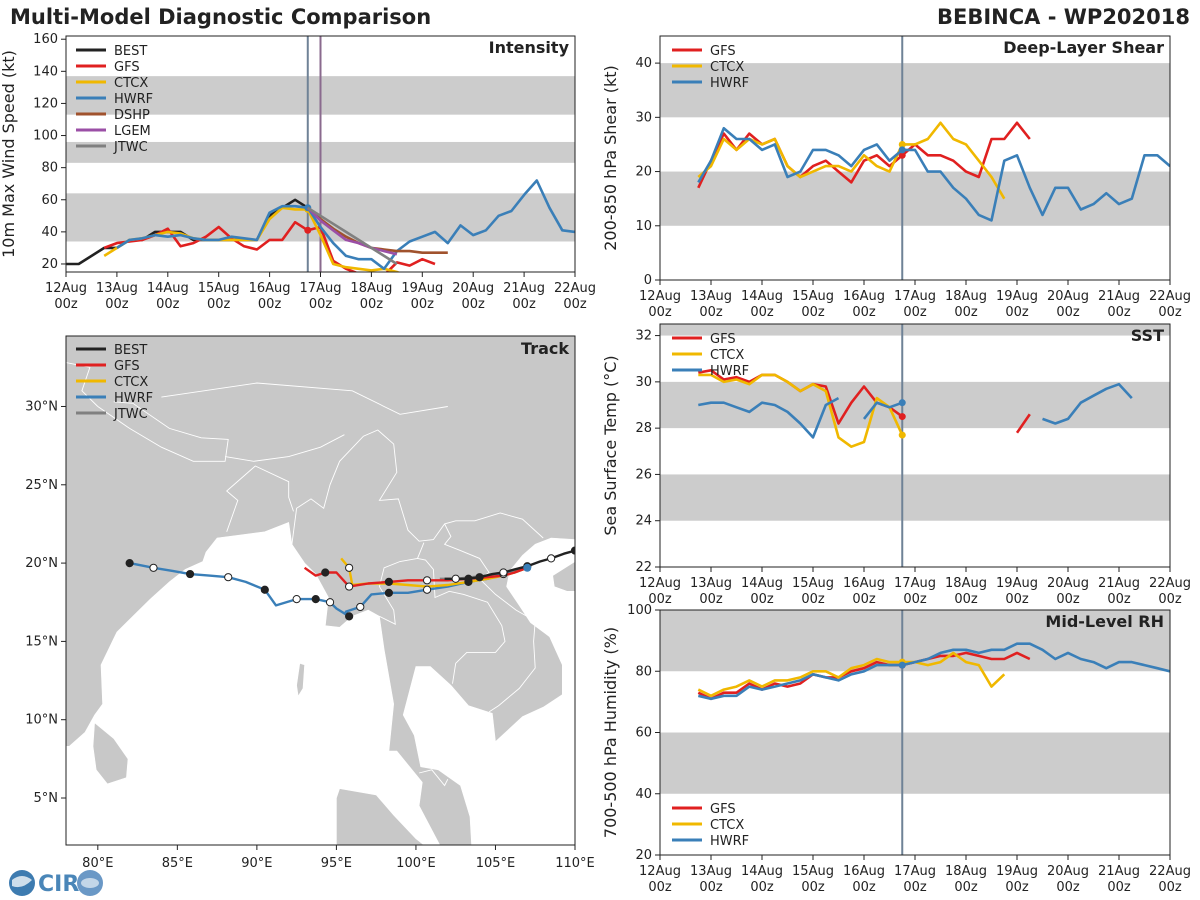 The image size is (1200, 900). Describe the element at coordinates (1017, 871) in the screenshot. I see `rh-xtick-day: 19Aug` at that location.